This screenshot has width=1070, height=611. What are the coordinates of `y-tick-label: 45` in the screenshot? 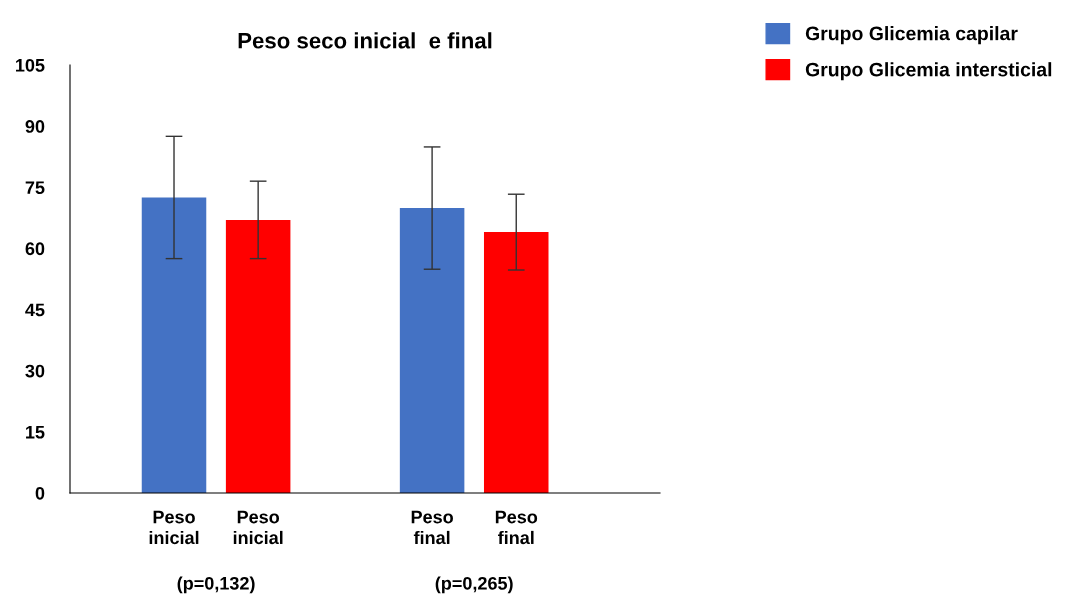 It's located at (35, 310).